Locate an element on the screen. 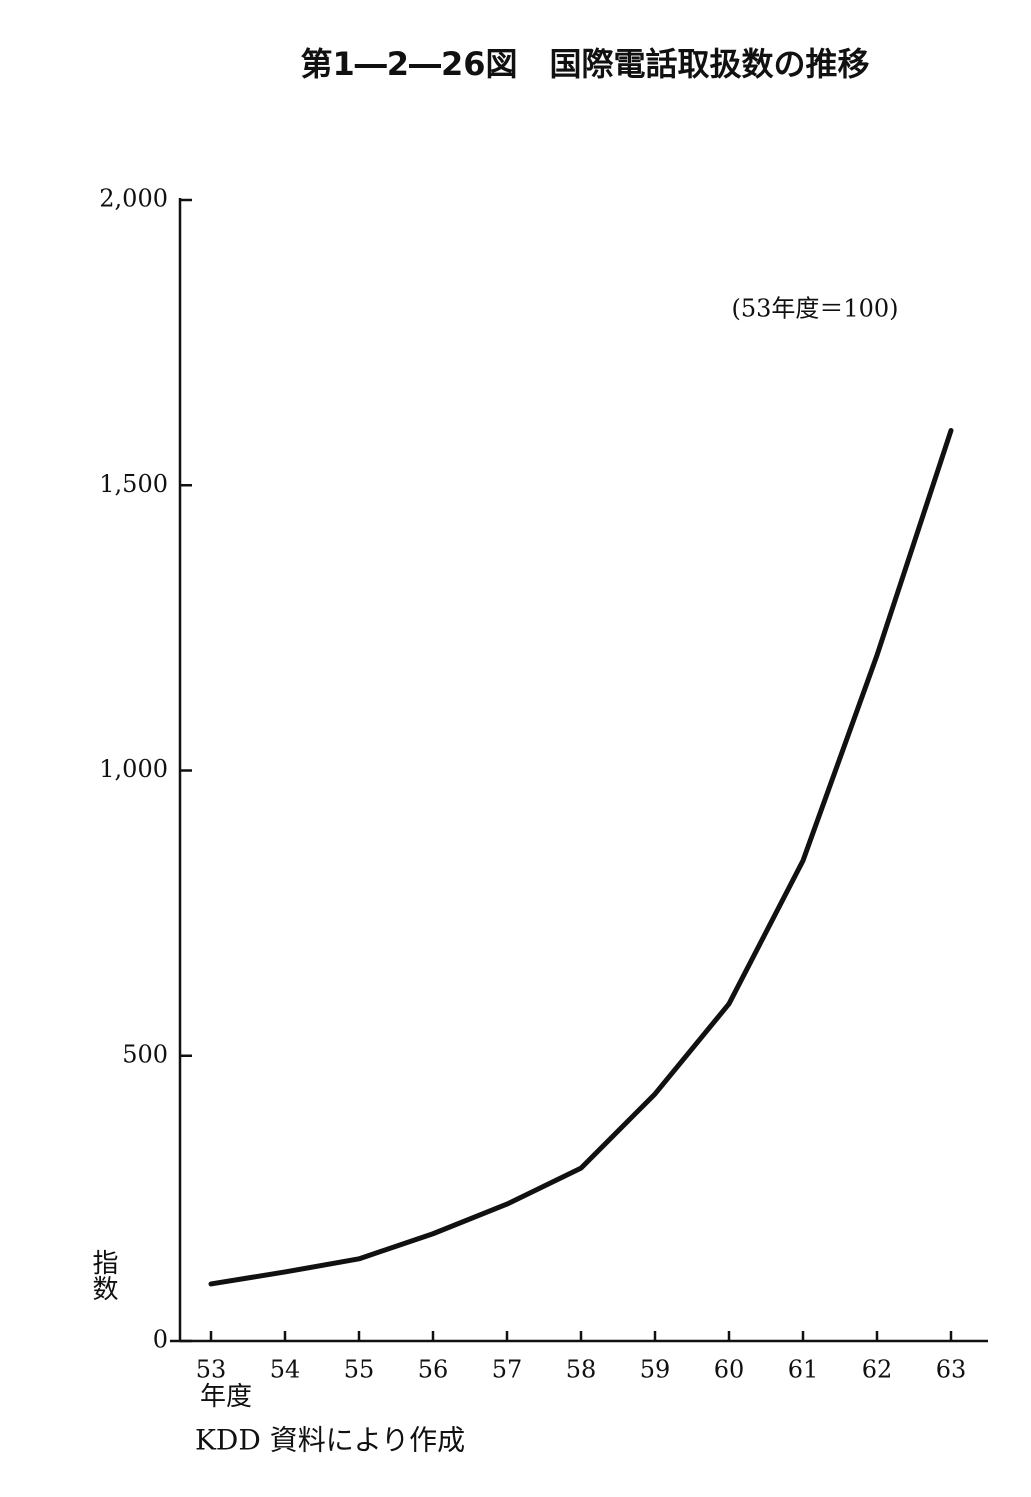  x-tick-label: 54 is located at coordinates (285, 1370).